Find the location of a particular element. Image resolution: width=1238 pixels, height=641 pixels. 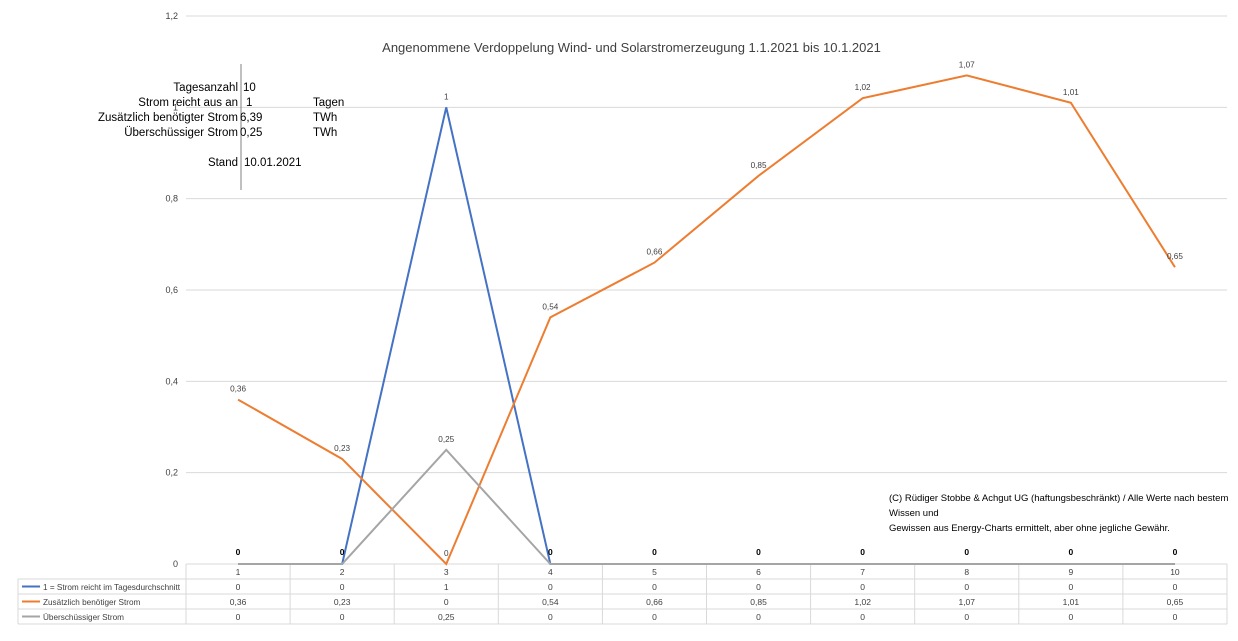

legend-label: Überschüssiger Strom is located at coordinates (83, 617).